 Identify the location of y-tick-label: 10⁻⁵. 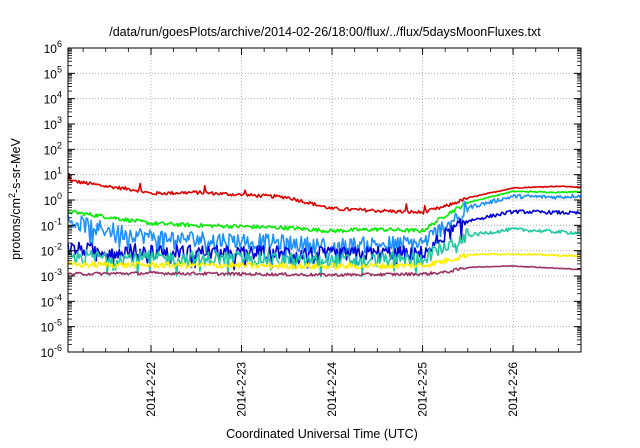
(51, 326).